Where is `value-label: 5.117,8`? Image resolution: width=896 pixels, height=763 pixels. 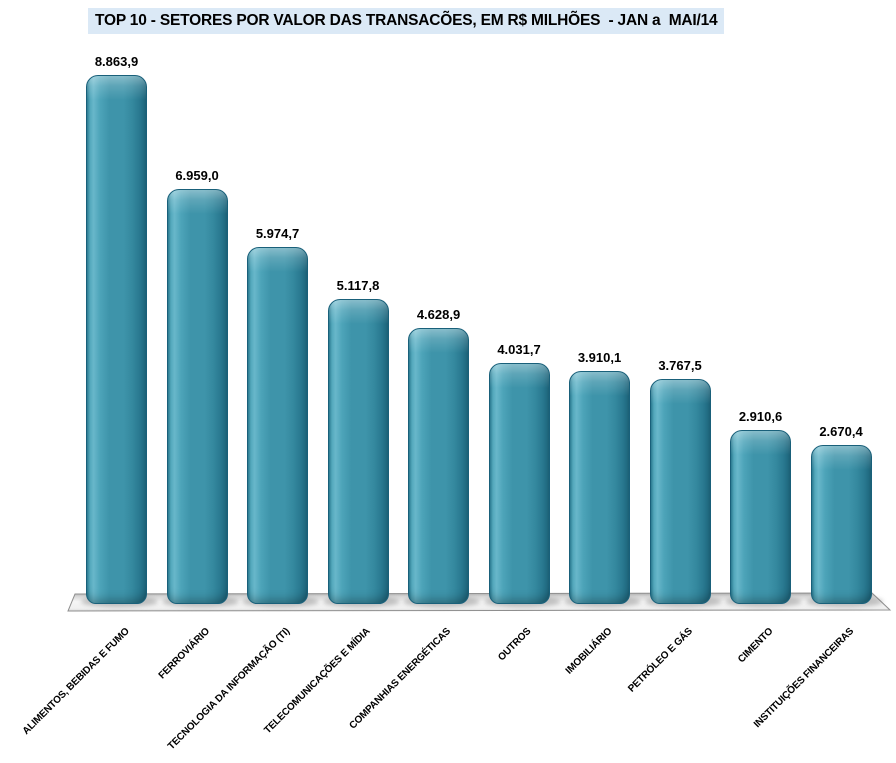
value-label: 5.117,8 is located at coordinates (358, 285).